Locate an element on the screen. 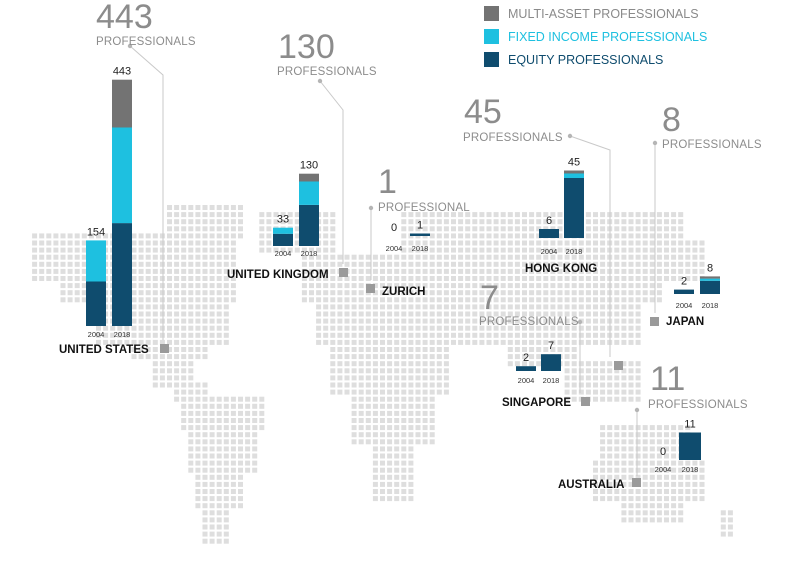  bar-segment-uk-2018-multi-asset is located at coordinates (309, 177).